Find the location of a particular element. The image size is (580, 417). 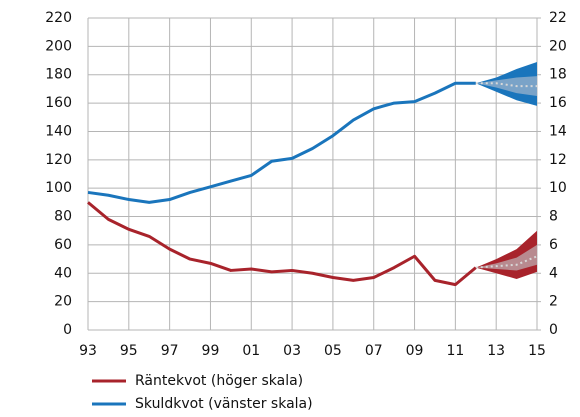

x-tick-label: 97 is located at coordinates (170, 351).